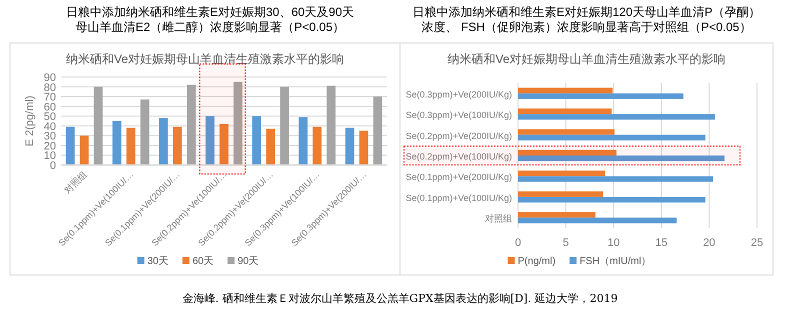 Image resolution: width=800 pixels, height=328 pixels. Describe the element at coordinates (50, 78) in the screenshot. I see `y-tick-label: 90` at that location.